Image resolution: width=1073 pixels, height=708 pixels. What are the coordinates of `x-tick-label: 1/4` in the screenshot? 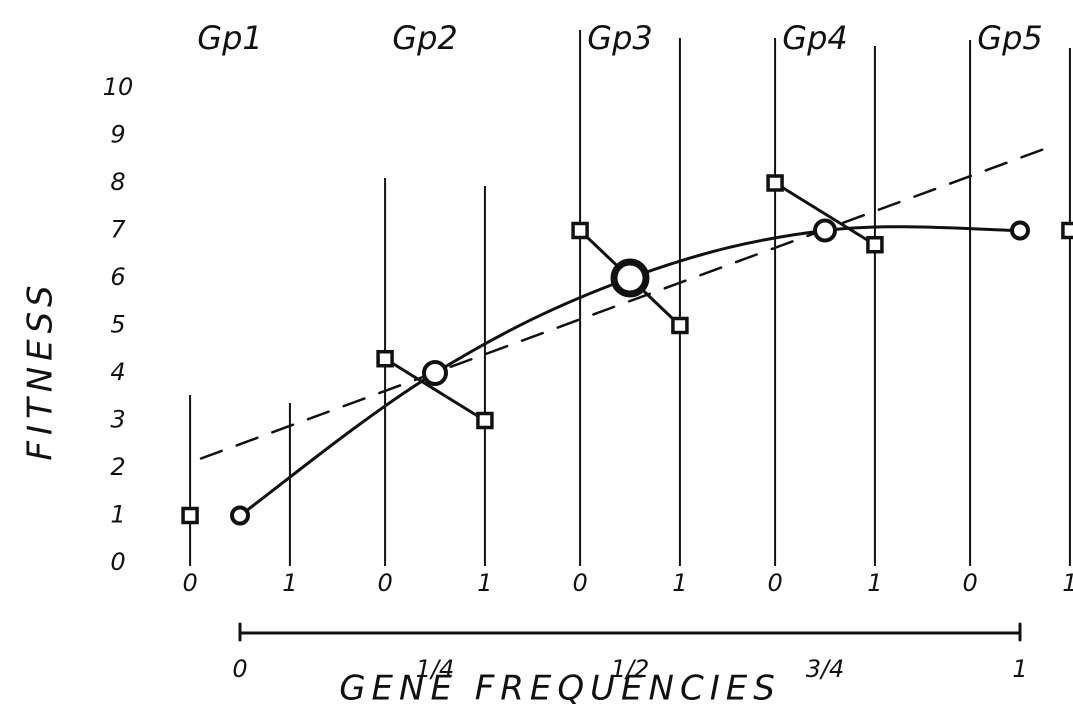 It's located at (435, 669).